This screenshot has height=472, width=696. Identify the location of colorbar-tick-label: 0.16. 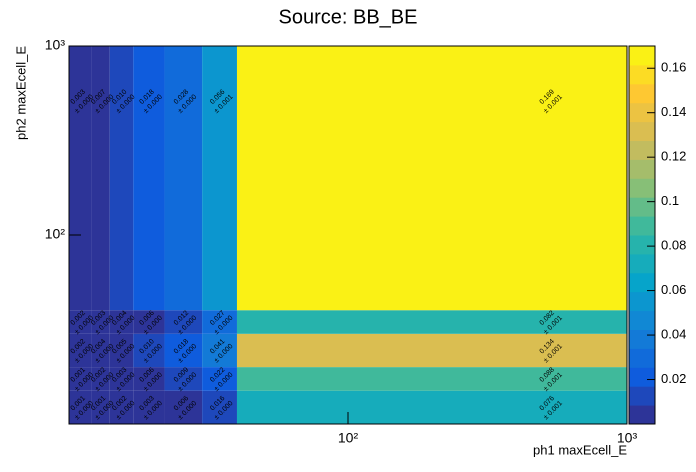
(673, 67).